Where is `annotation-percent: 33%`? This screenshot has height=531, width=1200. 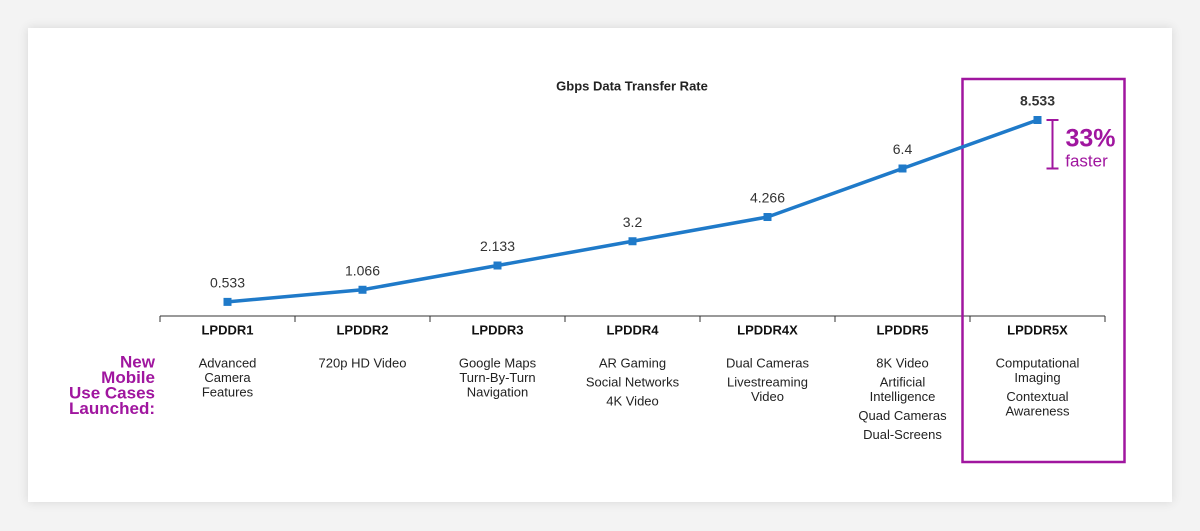
annotation-percent: 33% is located at coordinates (1090, 139).